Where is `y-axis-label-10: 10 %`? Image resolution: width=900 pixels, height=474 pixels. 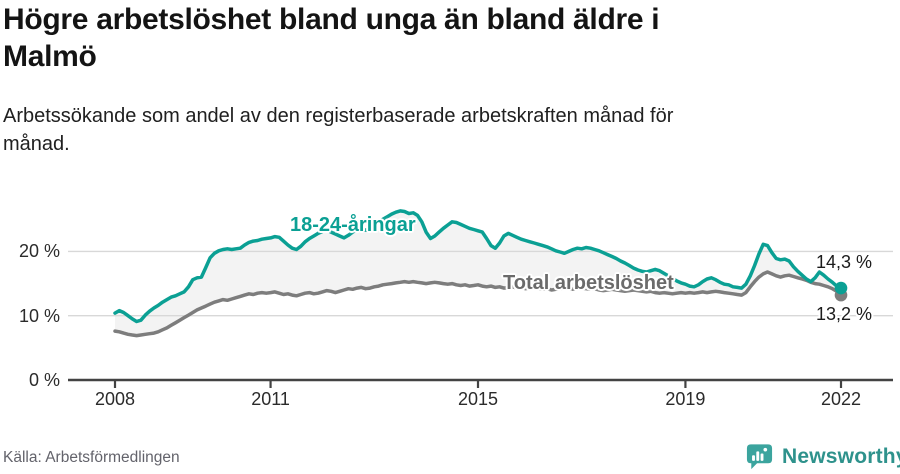 y-axis-label-10: 10 % is located at coordinates (39, 315).